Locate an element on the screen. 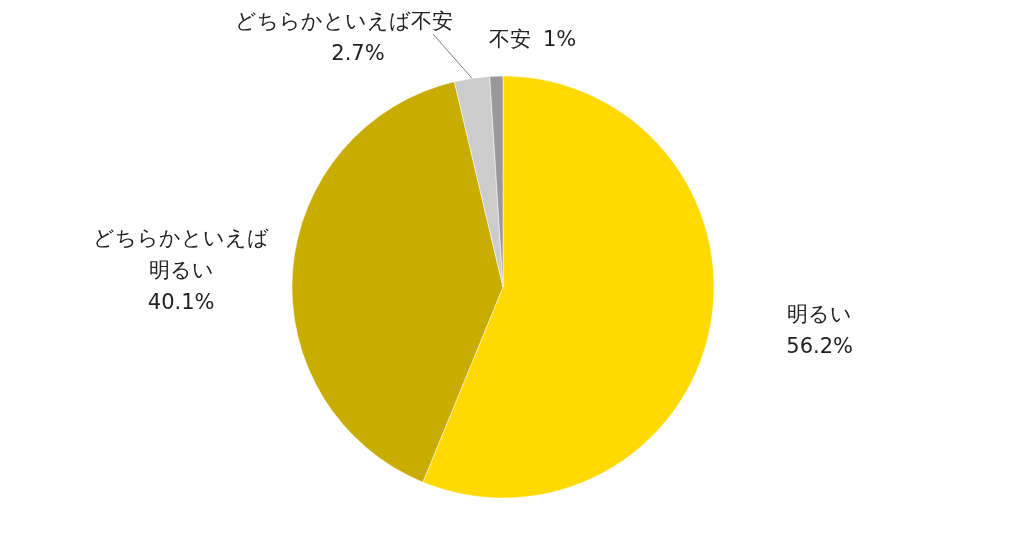 This screenshot has width=1024, height=553. slice-label: どちらかといえば不安 is located at coordinates (344, 21).